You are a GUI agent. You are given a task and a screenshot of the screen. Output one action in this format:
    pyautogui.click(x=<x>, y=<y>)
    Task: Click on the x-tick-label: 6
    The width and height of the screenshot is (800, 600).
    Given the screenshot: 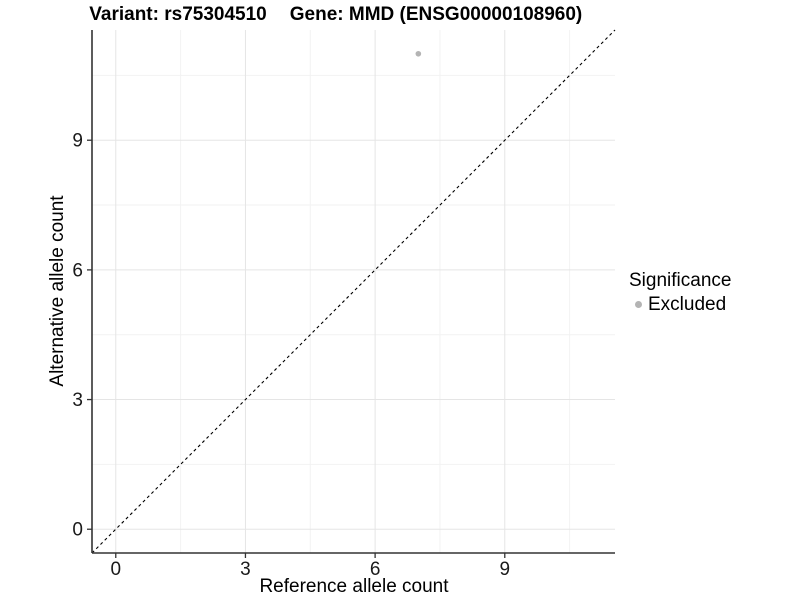 What is the action you would take?
    pyautogui.click(x=375, y=569)
    